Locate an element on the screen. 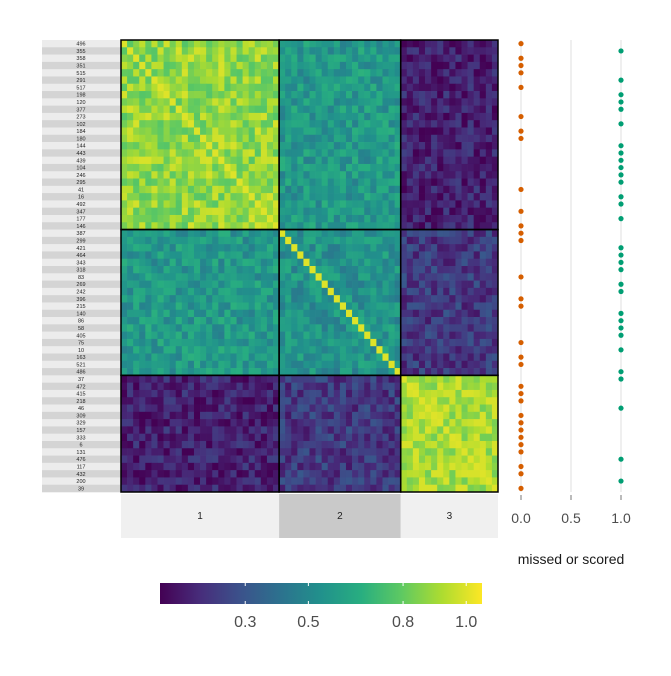 This screenshot has width=671, height=676. row-label-stripe is located at coordinates (81, 233).